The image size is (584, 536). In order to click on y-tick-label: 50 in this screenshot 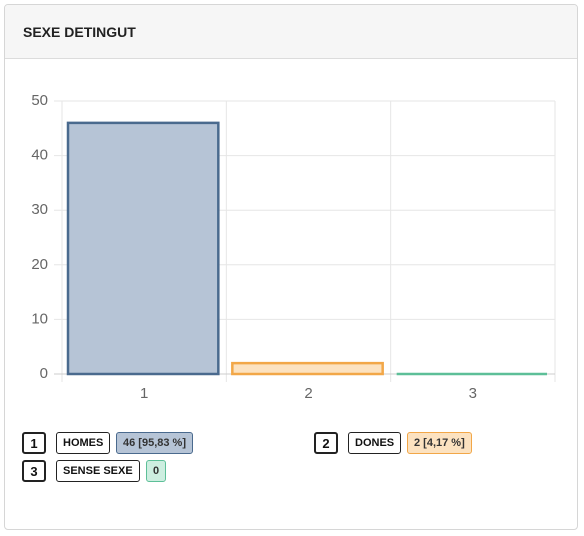, I will do `click(39, 100)`.